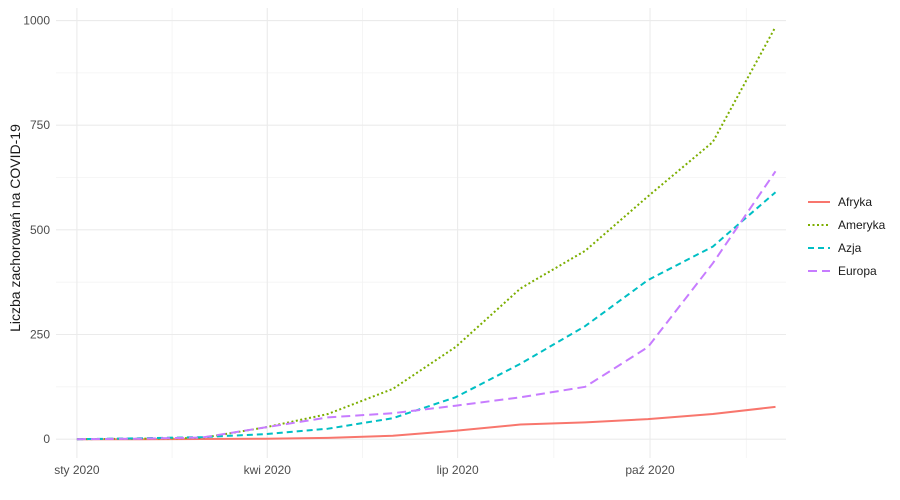 This screenshot has width=900, height=500. Describe the element at coordinates (847, 236) in the screenshot. I see `legend: Afryka Ameryka Azja Europa` at that location.